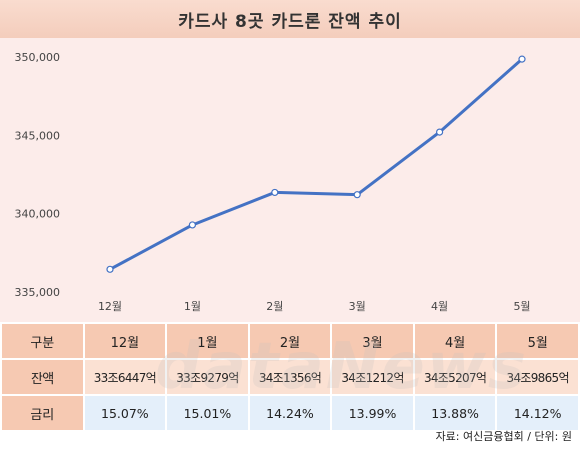  I want to click on chart-title-bar: 카드사 8곳 카드론 잔액 추이, so click(290, 19).